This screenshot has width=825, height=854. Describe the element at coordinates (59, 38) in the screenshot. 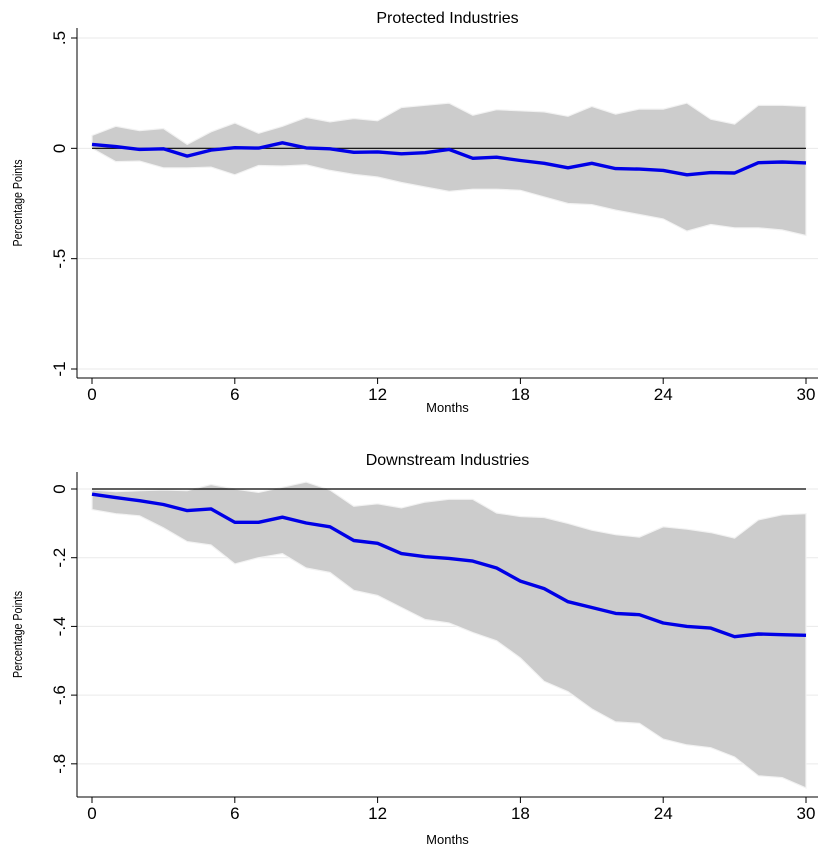

I see `y-tick-label-3: .5` at that location.